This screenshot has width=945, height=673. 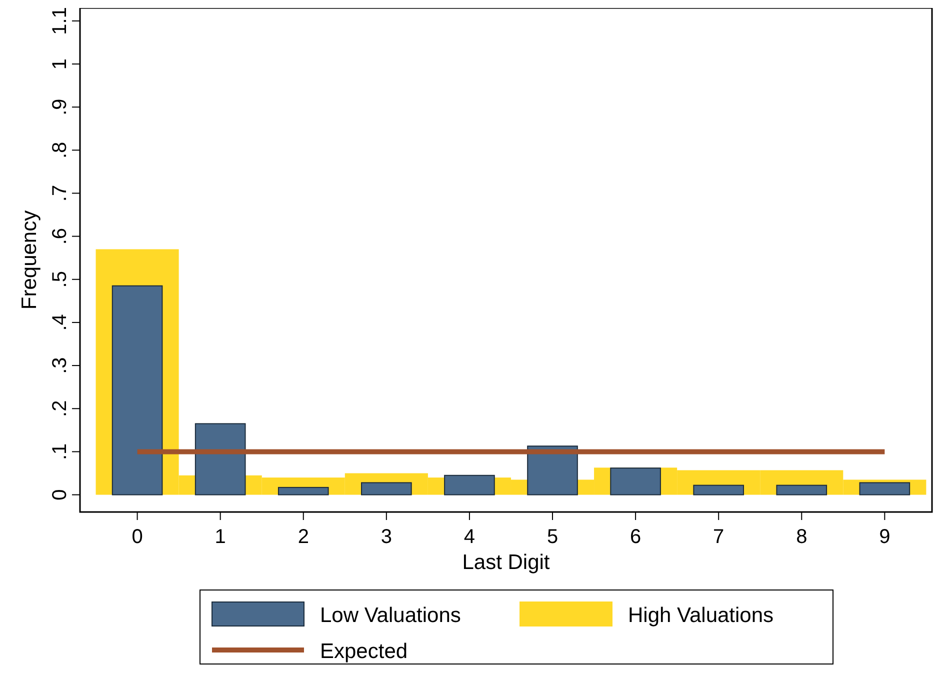 What do you see at coordinates (390, 615) in the screenshot?
I see `legend-label: Low Valuations` at bounding box center [390, 615].